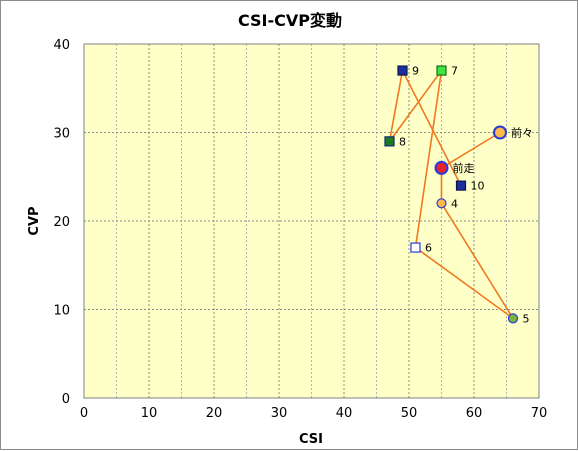  I want to click on y-axis-title: CVP, so click(34, 220).